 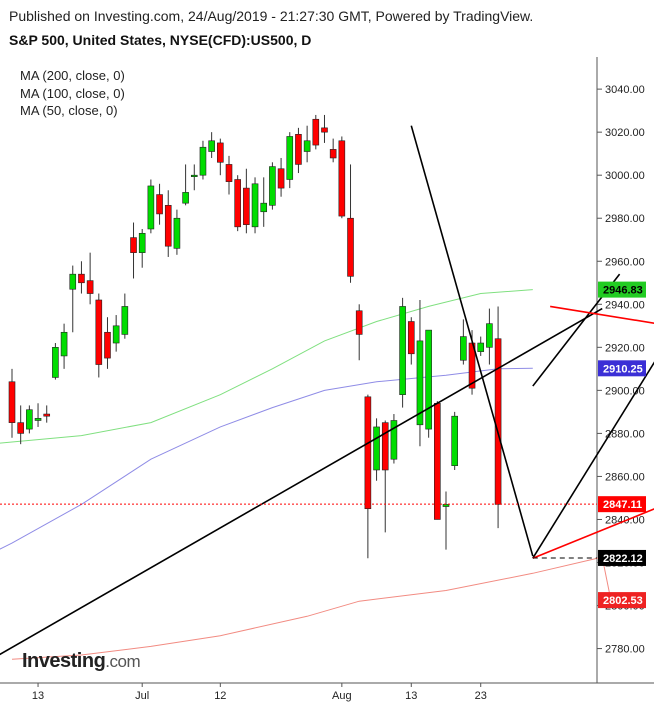 I want to click on y-tick-label: 2880.00, so click(x=625, y=434).